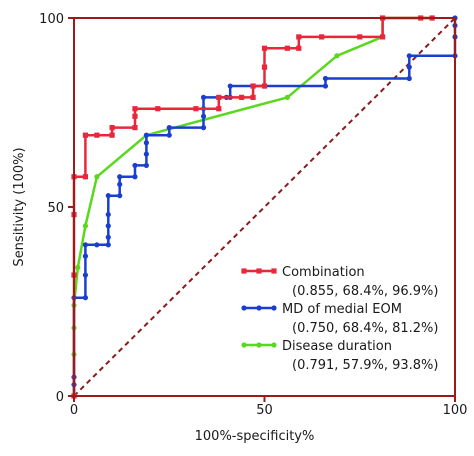 This screenshot has width=474, height=456. What do you see at coordinates (365, 328) in the screenshot?
I see `legend-stats: (0.750, 68.4%, 81.2%)` at bounding box center [365, 328].